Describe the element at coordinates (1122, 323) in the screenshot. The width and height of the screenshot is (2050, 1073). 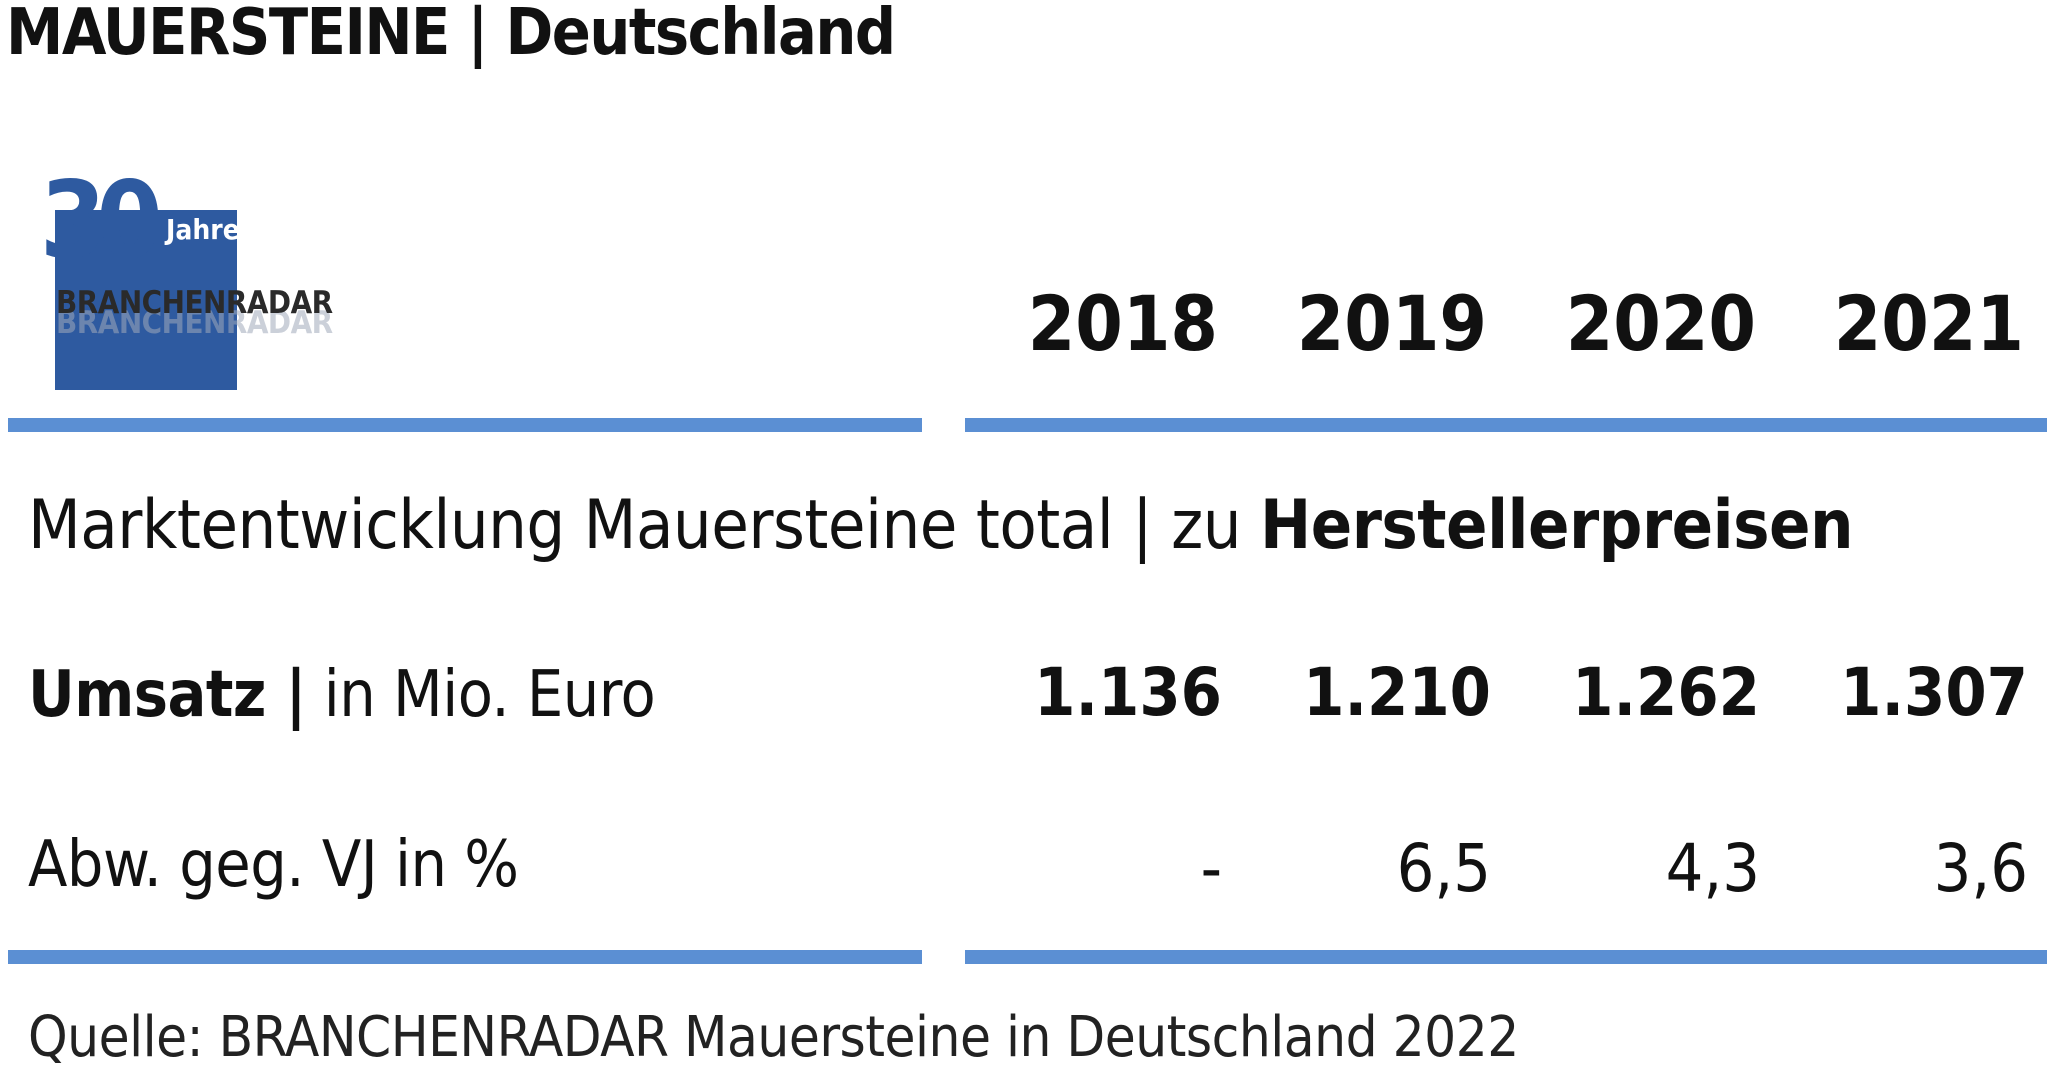
I see `year-header-2018: 2018` at that location.